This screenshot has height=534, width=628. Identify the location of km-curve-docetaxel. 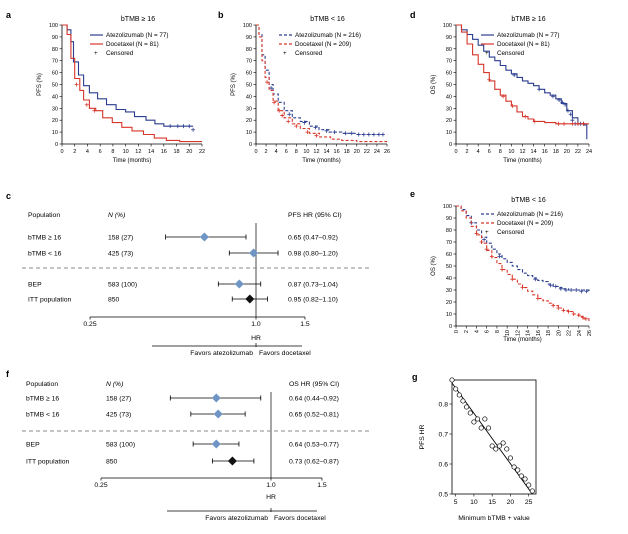
(132, 83).